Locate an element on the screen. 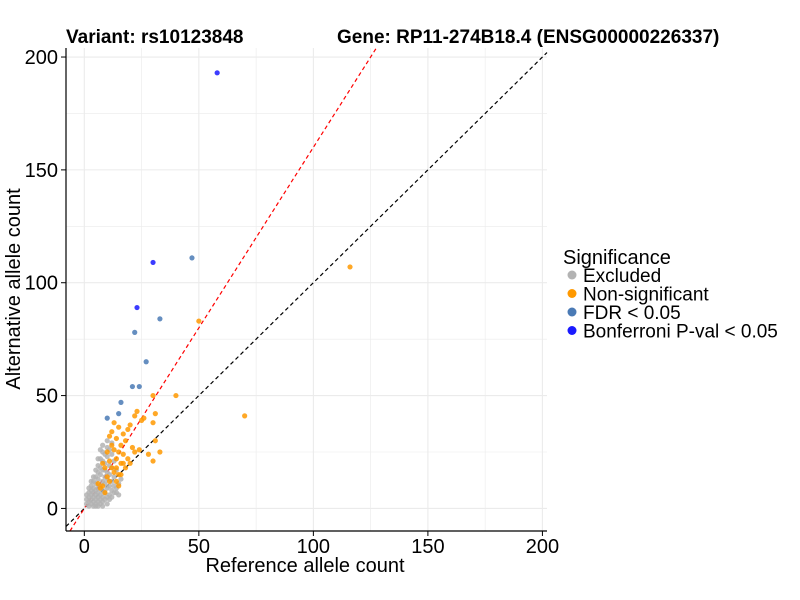 The height and width of the screenshot is (600, 800). x-tick-label: 100 is located at coordinates (313, 547).